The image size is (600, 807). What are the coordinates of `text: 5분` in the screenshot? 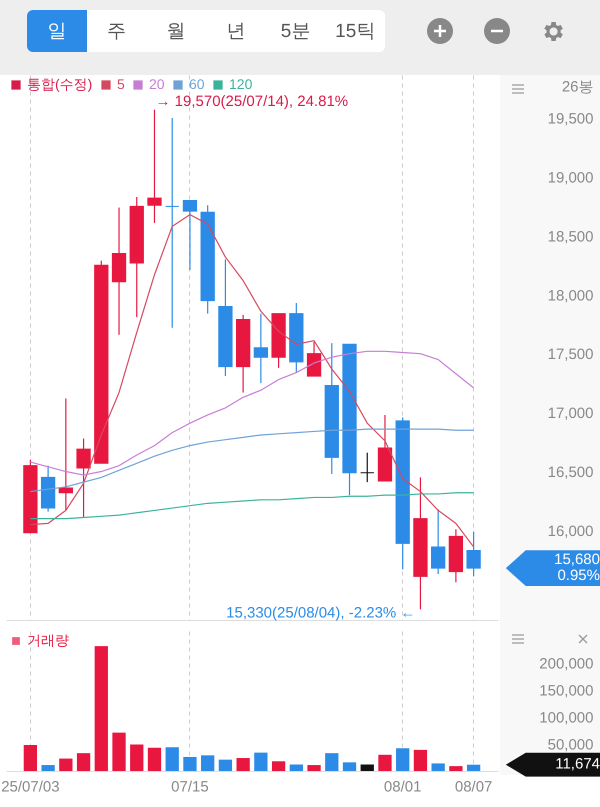 It's located at (296, 32).